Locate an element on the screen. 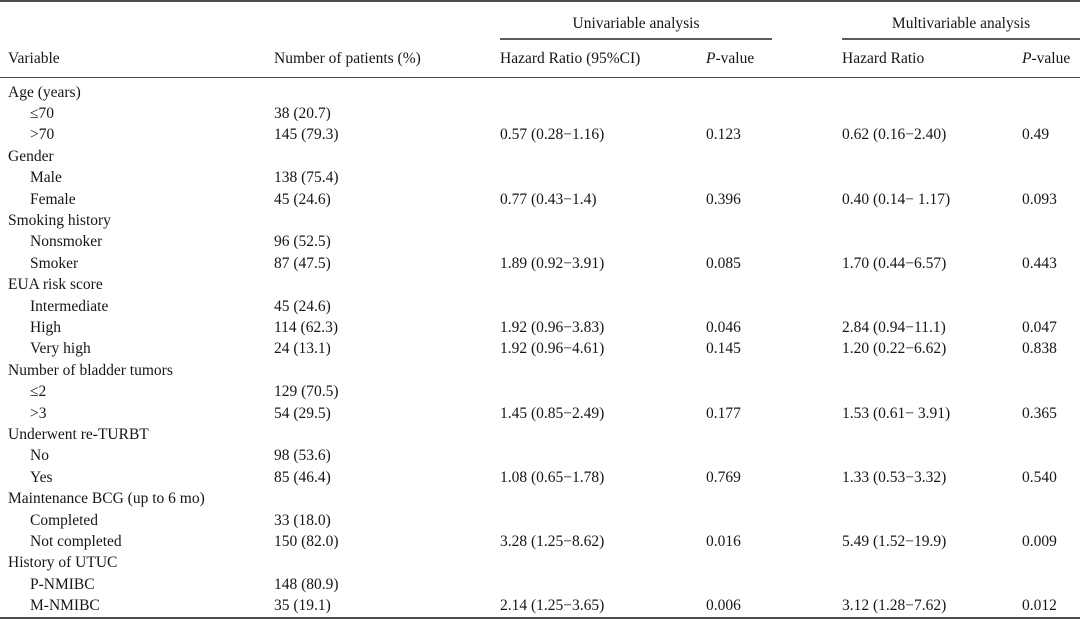 The width and height of the screenshot is (1080, 628). table-row: Completed 33 (18.0) is located at coordinates (540, 520).